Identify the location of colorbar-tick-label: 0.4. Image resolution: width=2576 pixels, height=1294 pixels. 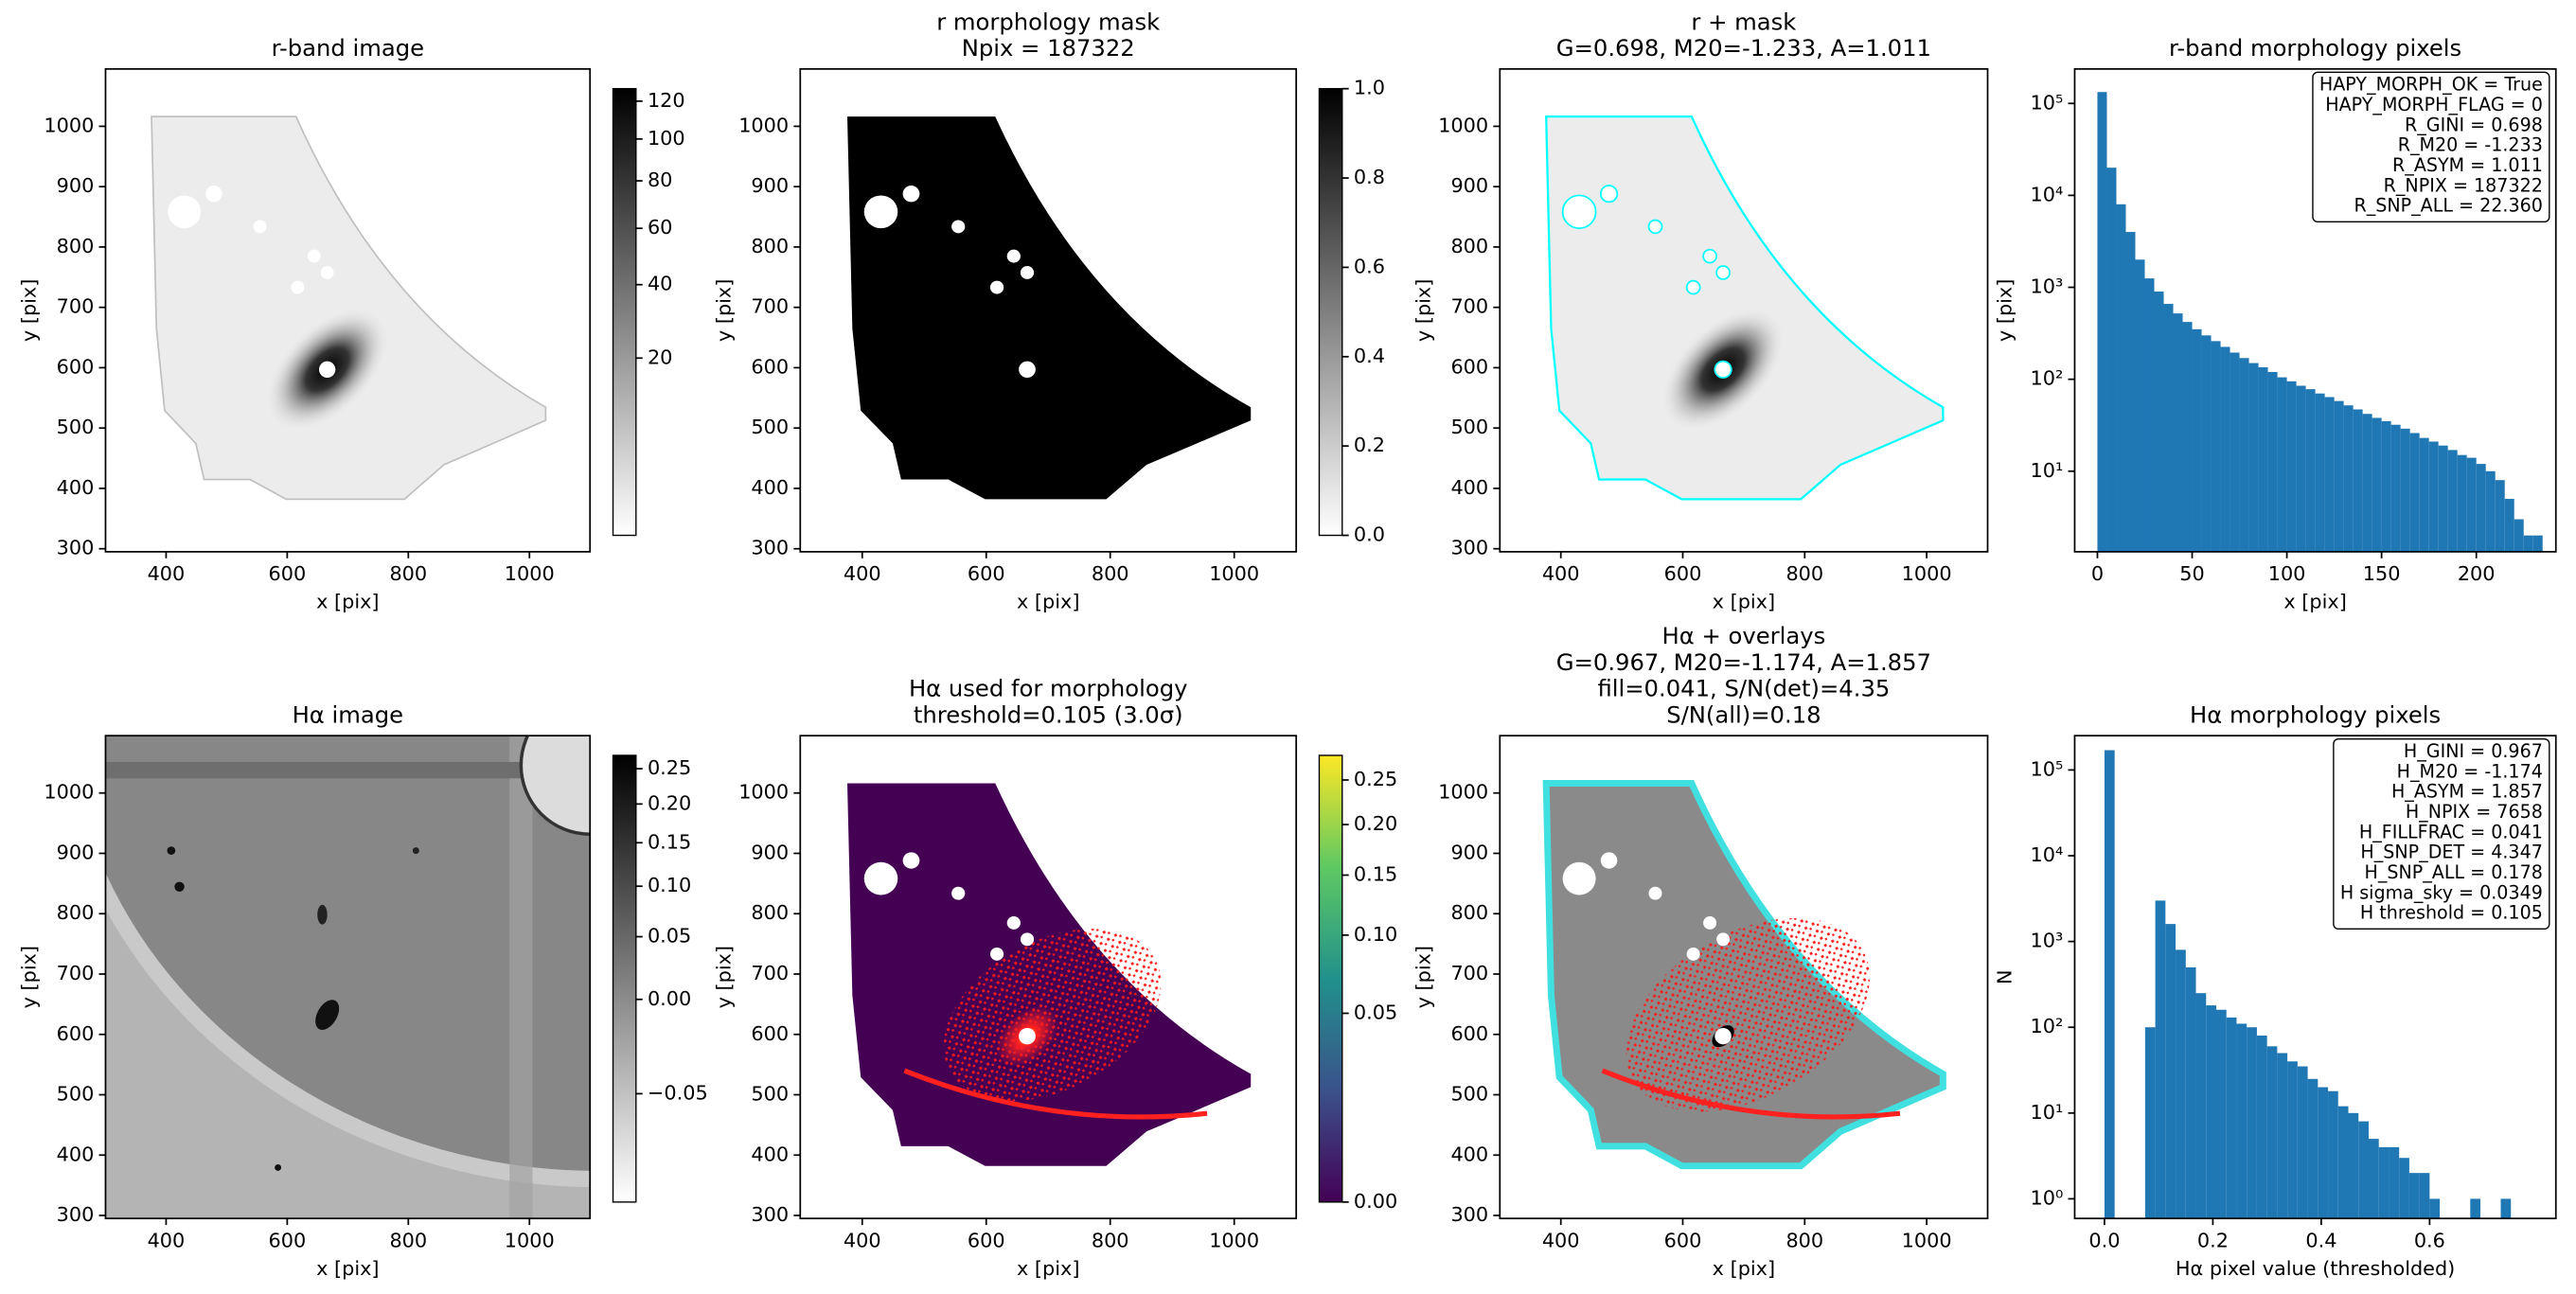
(1369, 356).